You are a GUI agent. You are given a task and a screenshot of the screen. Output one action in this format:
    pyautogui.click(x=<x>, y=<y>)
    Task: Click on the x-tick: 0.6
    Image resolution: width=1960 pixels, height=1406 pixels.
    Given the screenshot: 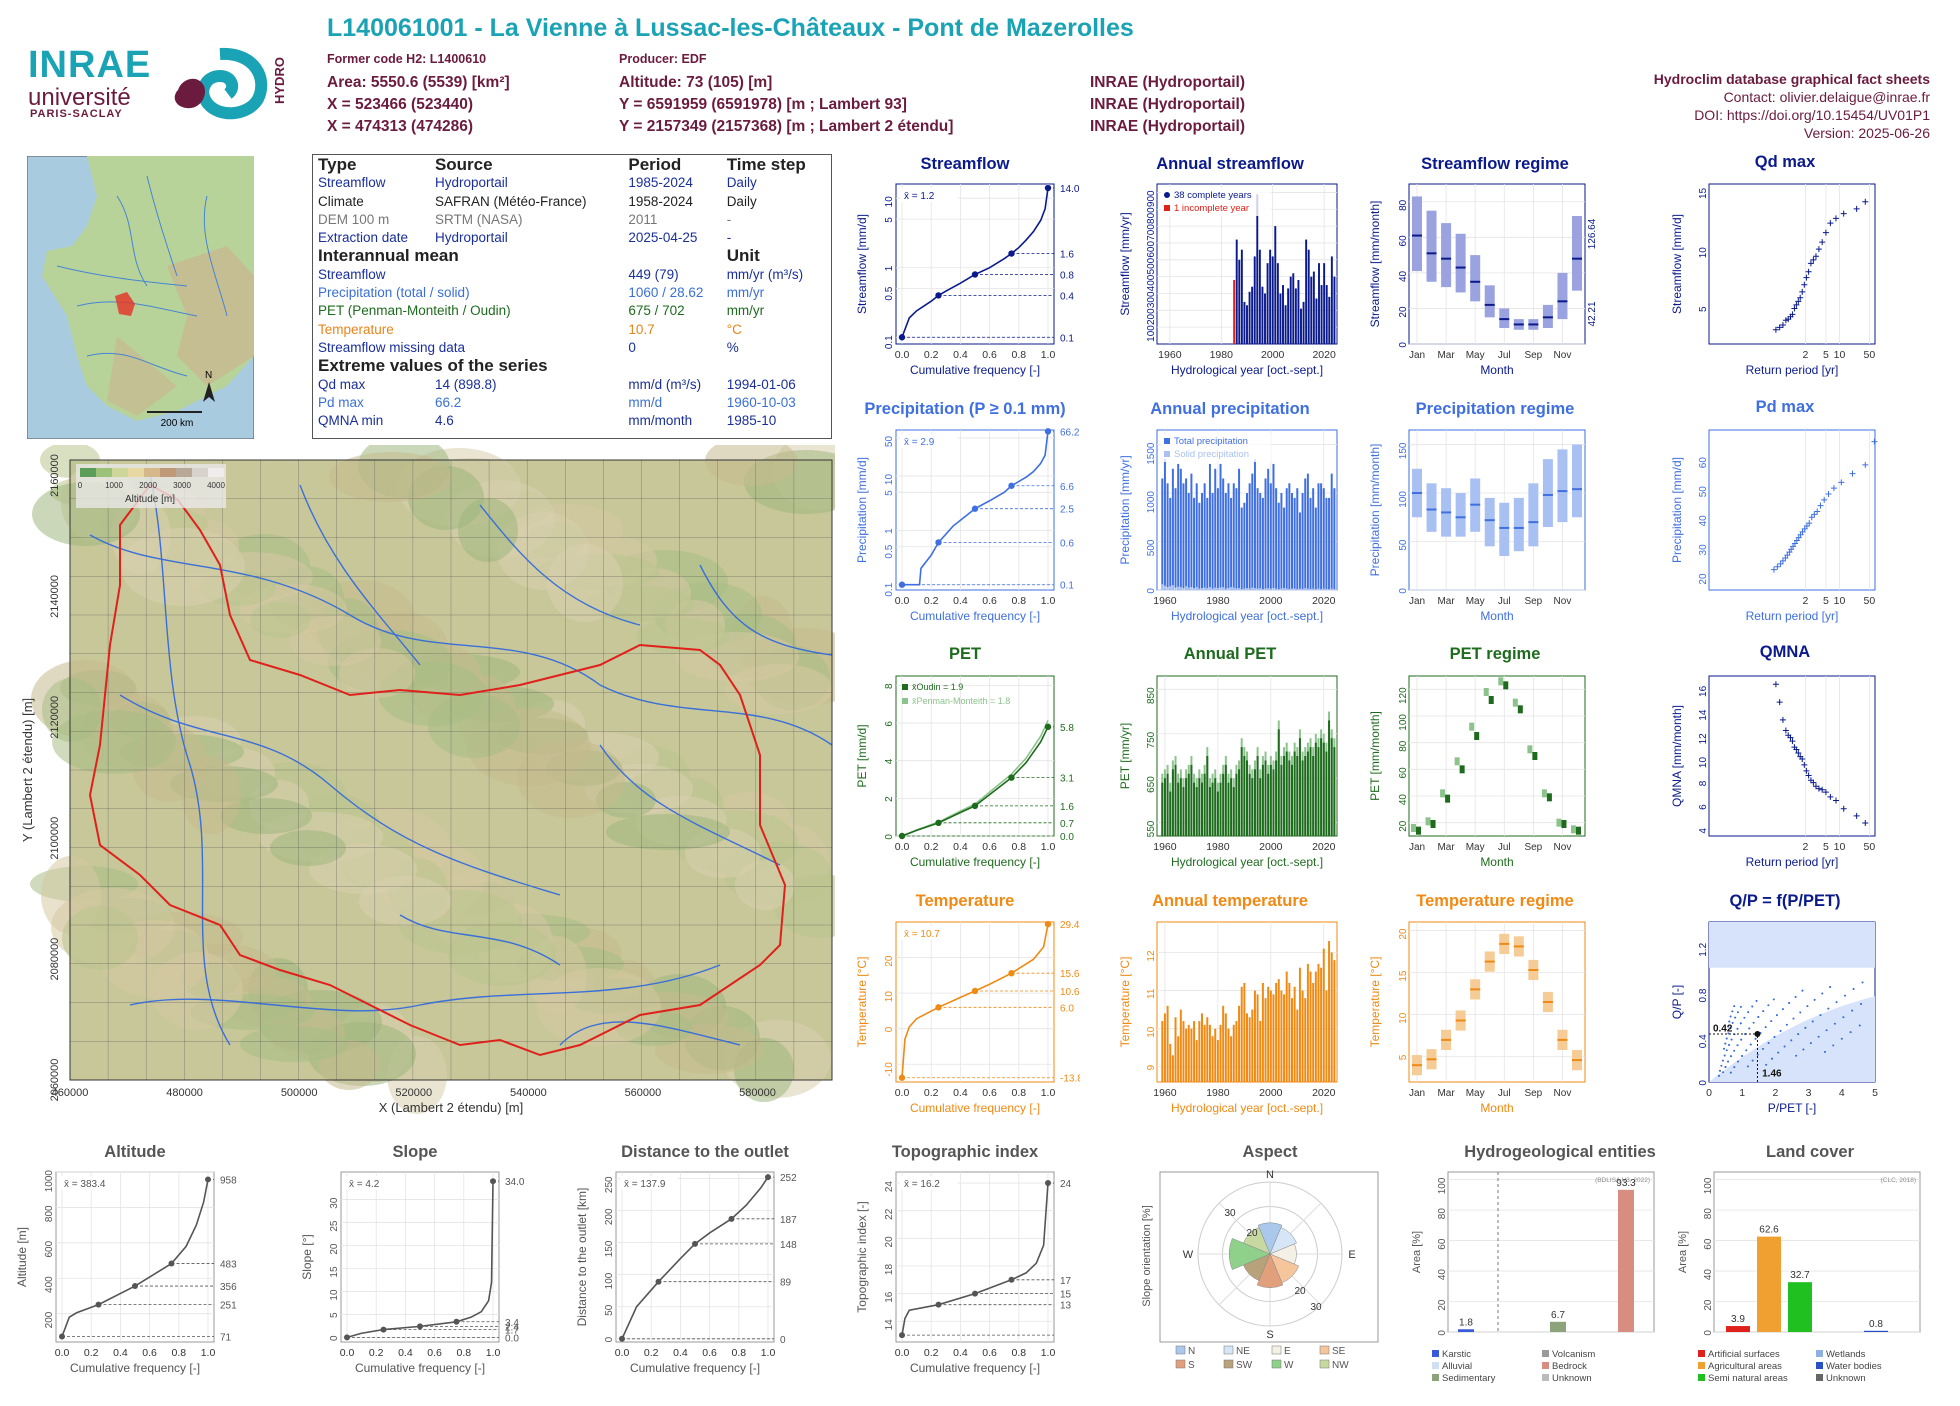 What is the action you would take?
    pyautogui.click(x=434, y=1353)
    